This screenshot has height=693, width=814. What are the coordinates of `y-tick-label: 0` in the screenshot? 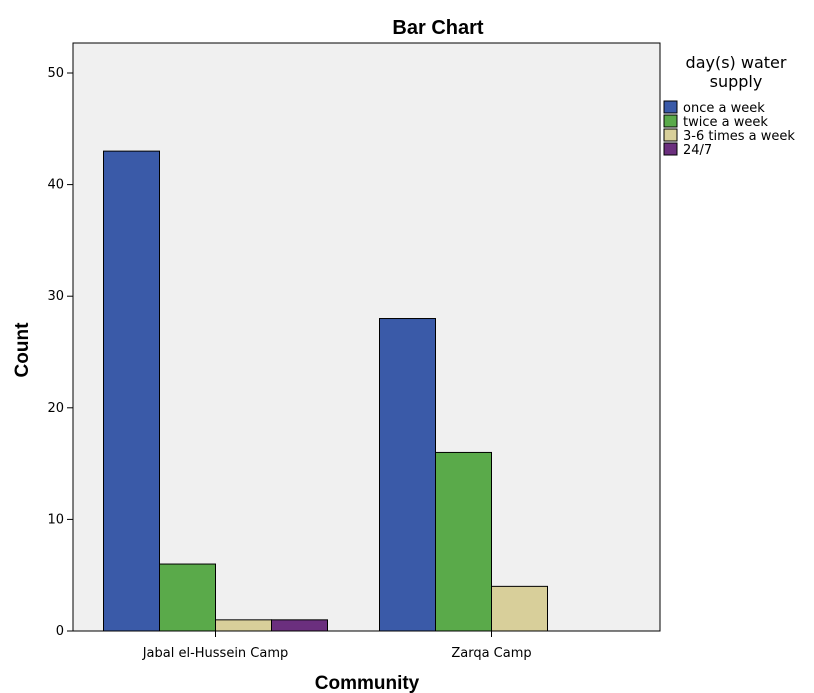 It's located at (60, 631).